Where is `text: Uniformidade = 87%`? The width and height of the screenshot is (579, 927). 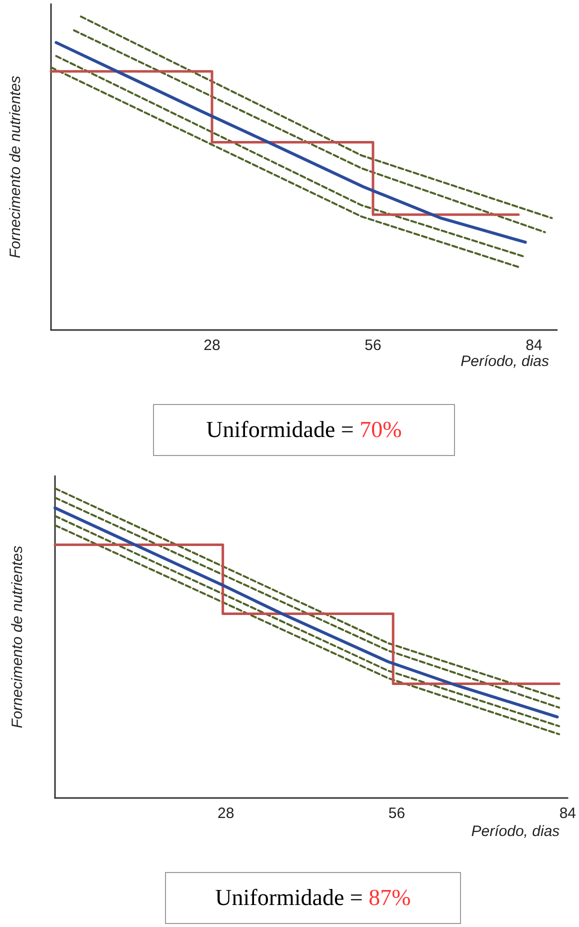 text: Uniformidade = 87% is located at coordinates (313, 898).